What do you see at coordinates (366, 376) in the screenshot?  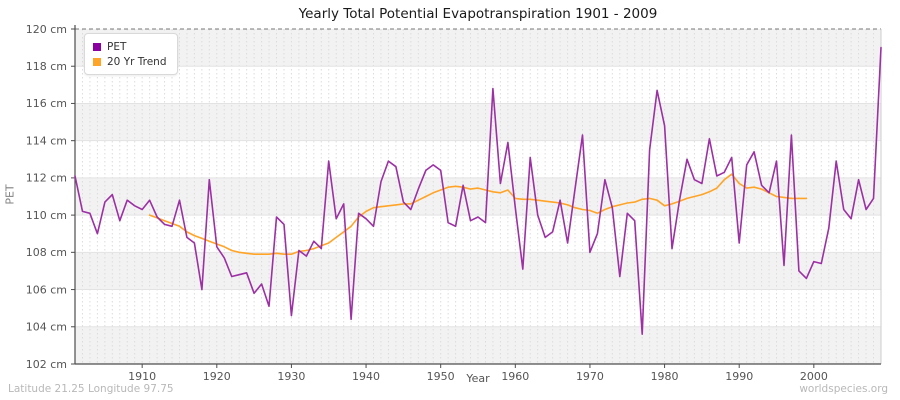 I see `svg-text: 1940` at bounding box center [366, 376].